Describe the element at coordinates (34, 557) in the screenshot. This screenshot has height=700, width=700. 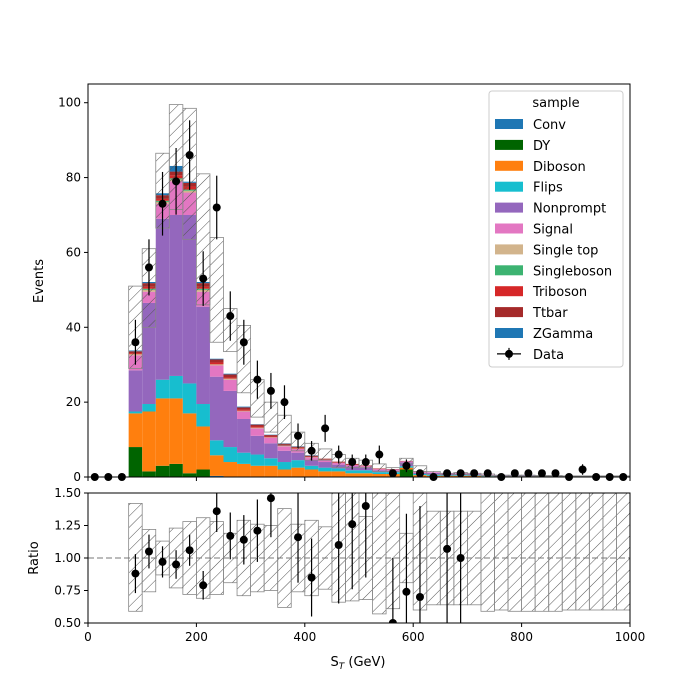
I see `ratio-ylabel: Ratio` at that location.